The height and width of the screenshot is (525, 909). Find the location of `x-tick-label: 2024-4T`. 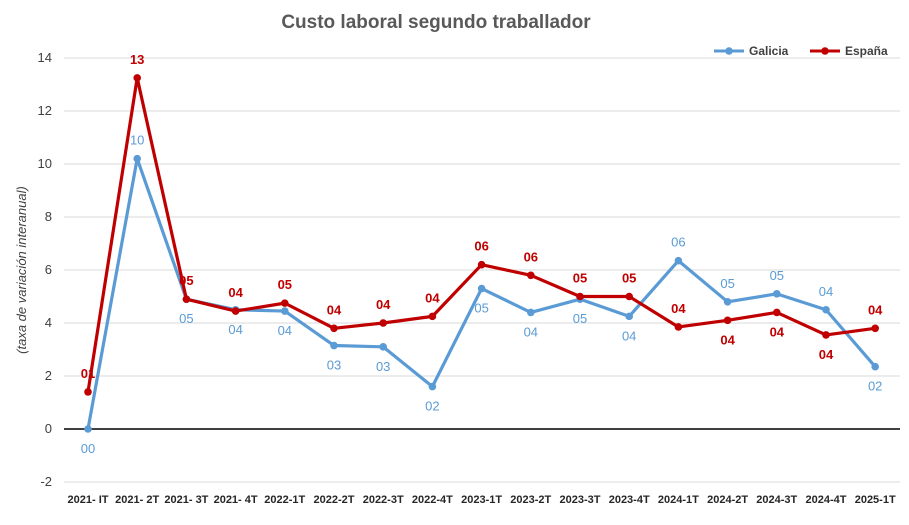

x-tick-label: 2024-4T is located at coordinates (826, 500).